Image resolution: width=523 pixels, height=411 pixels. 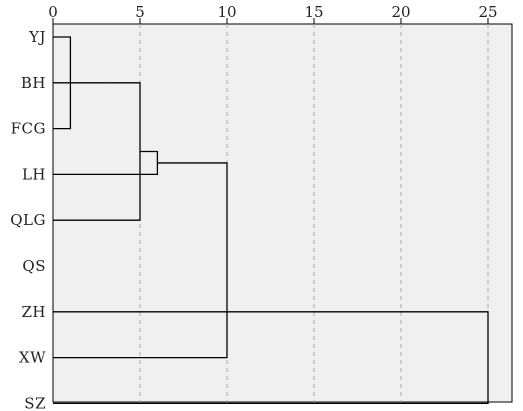 I want to click on leaf-label-qs: QS, so click(x=34, y=266).